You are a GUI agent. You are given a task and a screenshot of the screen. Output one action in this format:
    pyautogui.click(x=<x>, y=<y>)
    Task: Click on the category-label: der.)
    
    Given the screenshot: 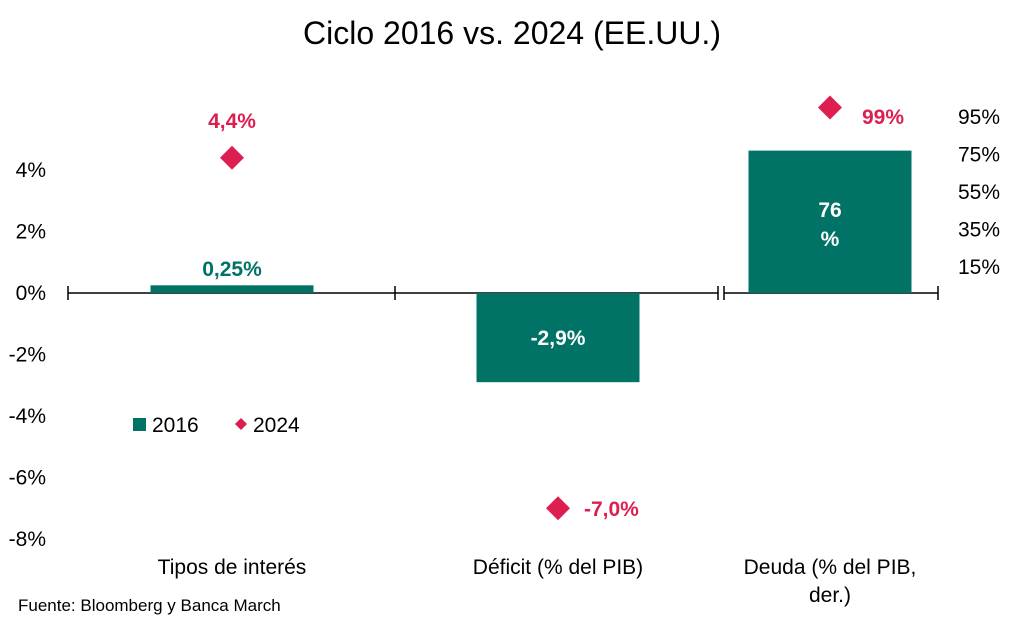 What is the action you would take?
    pyautogui.click(x=830, y=595)
    